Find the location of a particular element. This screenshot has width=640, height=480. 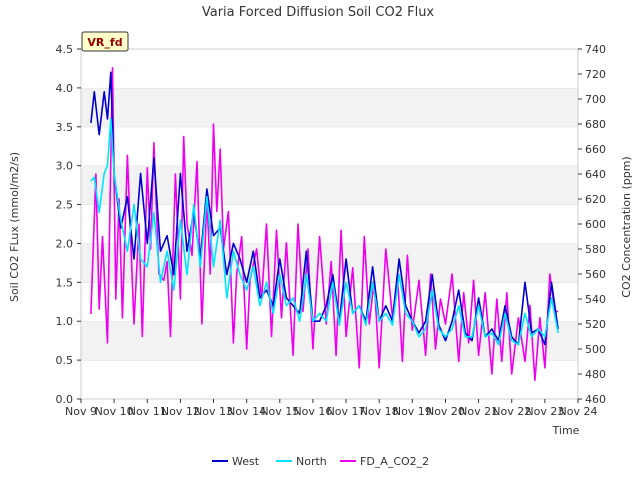

y2-axis-label: CO2 Concentration (ppm) is located at coordinates (626, 226).